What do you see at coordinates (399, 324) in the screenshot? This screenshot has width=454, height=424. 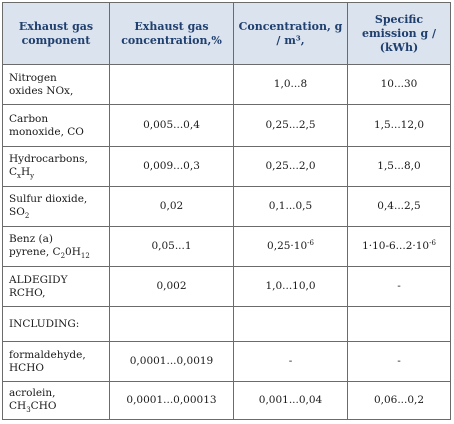 I see `g-kwh-cell` at bounding box center [399, 324].